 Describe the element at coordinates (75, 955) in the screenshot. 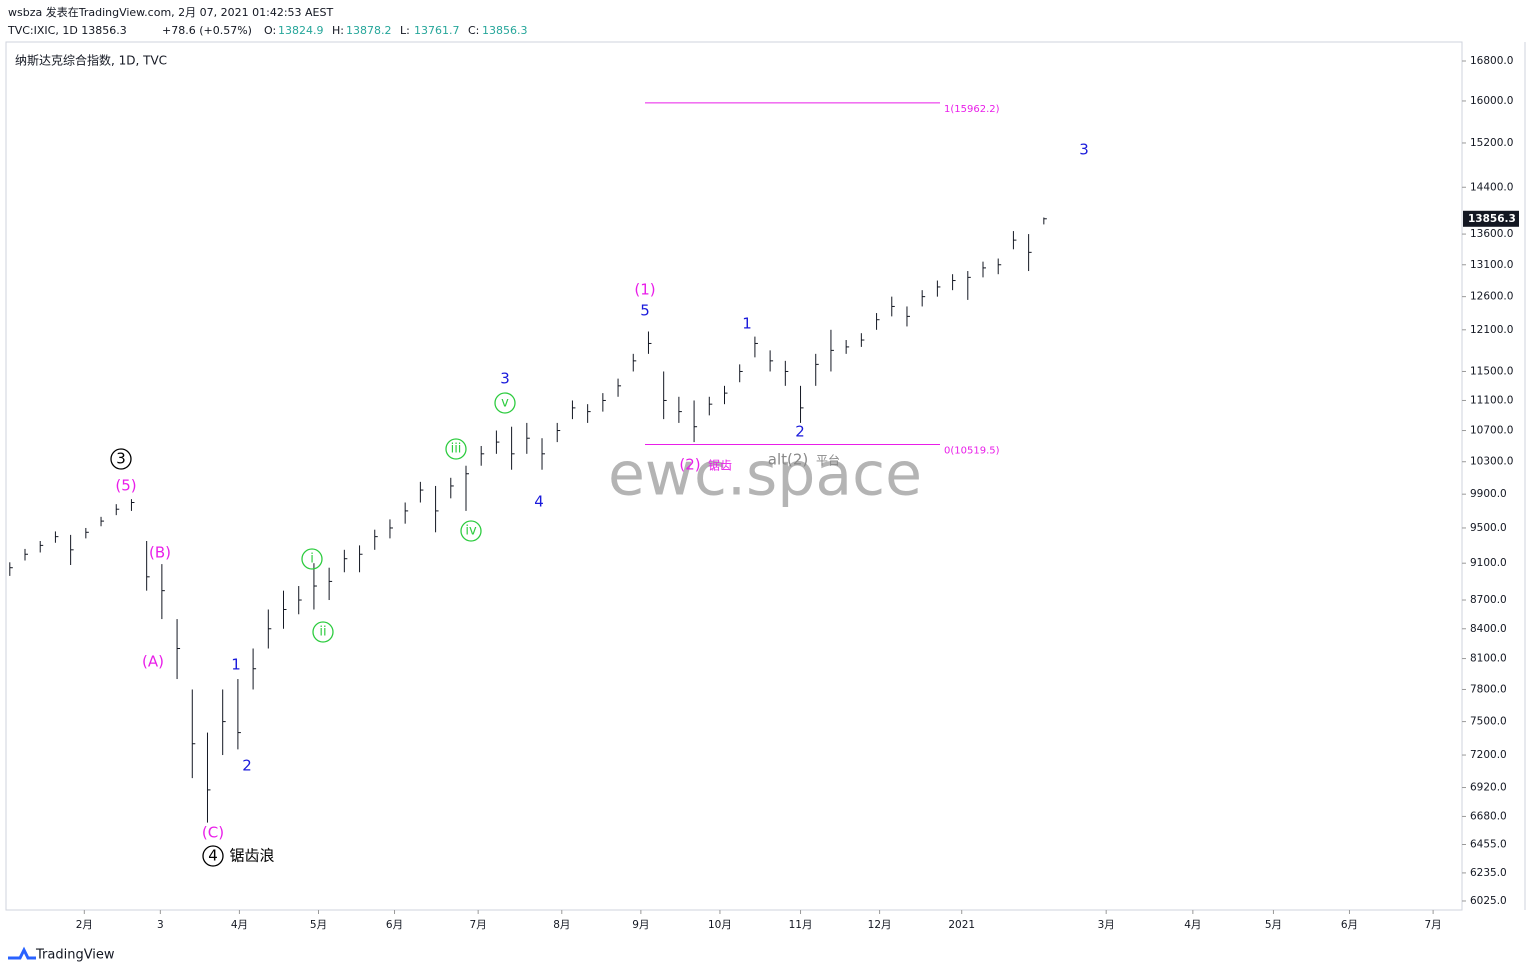

I see `footer-brand: TradingView` at that location.